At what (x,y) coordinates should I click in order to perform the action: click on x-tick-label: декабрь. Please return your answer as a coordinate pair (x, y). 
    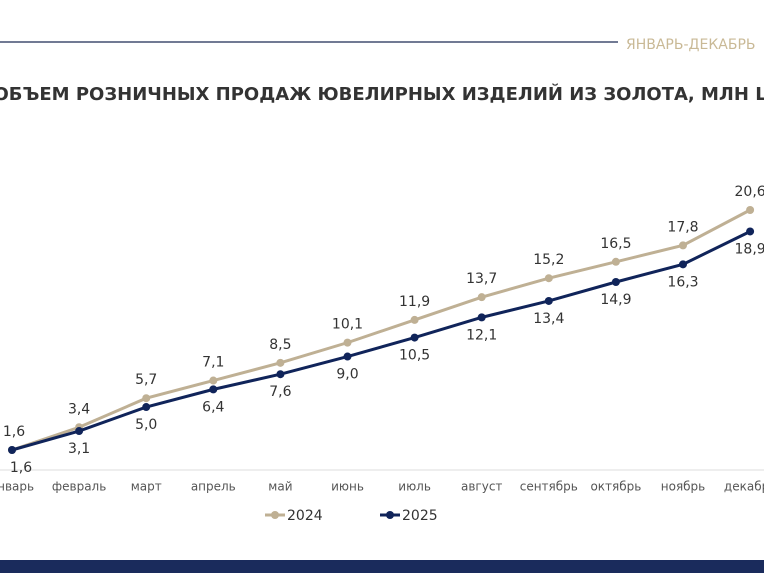
    Looking at the image, I should click on (744, 487).